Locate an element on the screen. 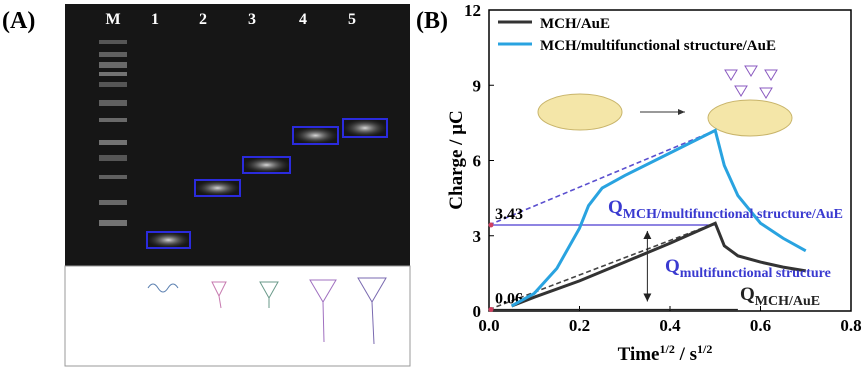 The height and width of the screenshot is (377, 866). x-label-part: / s is located at coordinates (686, 354).